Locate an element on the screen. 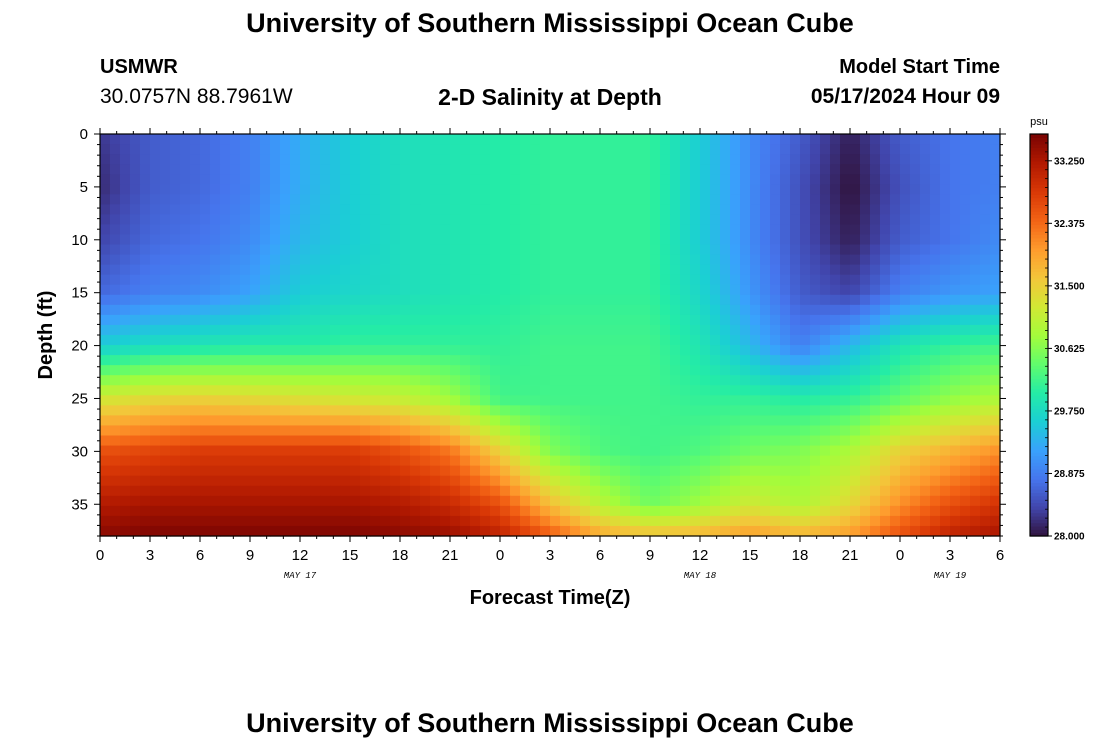 The image size is (1100, 750). station-coordinates: 30.0757N 88.7961W is located at coordinates (196, 96).